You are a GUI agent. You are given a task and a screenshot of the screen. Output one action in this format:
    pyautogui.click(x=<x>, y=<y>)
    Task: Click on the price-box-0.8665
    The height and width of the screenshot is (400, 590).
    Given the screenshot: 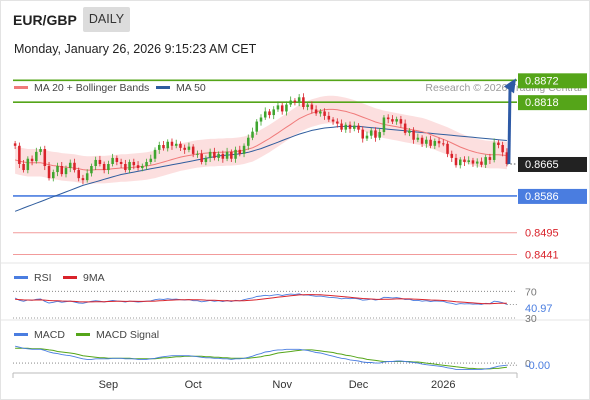 What is the action you would take?
    pyautogui.click(x=552, y=164)
    